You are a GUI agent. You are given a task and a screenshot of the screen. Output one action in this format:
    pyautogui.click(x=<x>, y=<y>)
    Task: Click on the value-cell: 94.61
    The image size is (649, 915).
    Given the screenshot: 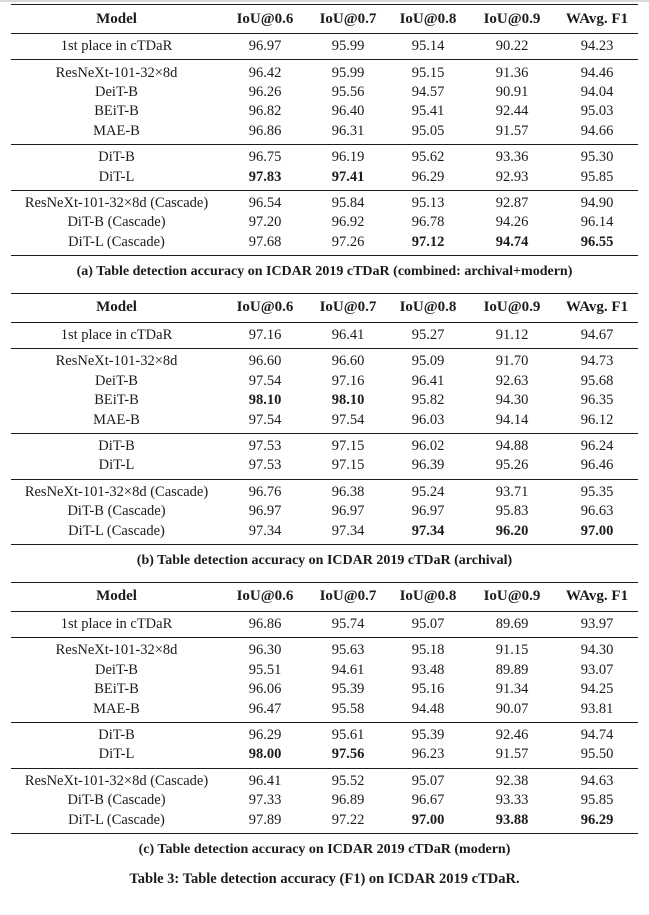 What is the action you would take?
    pyautogui.click(x=348, y=669)
    